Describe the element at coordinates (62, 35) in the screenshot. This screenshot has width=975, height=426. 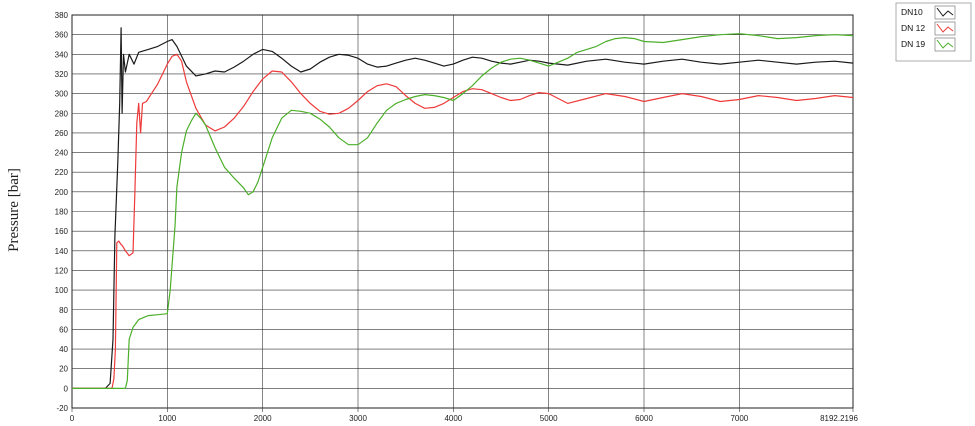
I see `y-tick-label: 360` at that location.